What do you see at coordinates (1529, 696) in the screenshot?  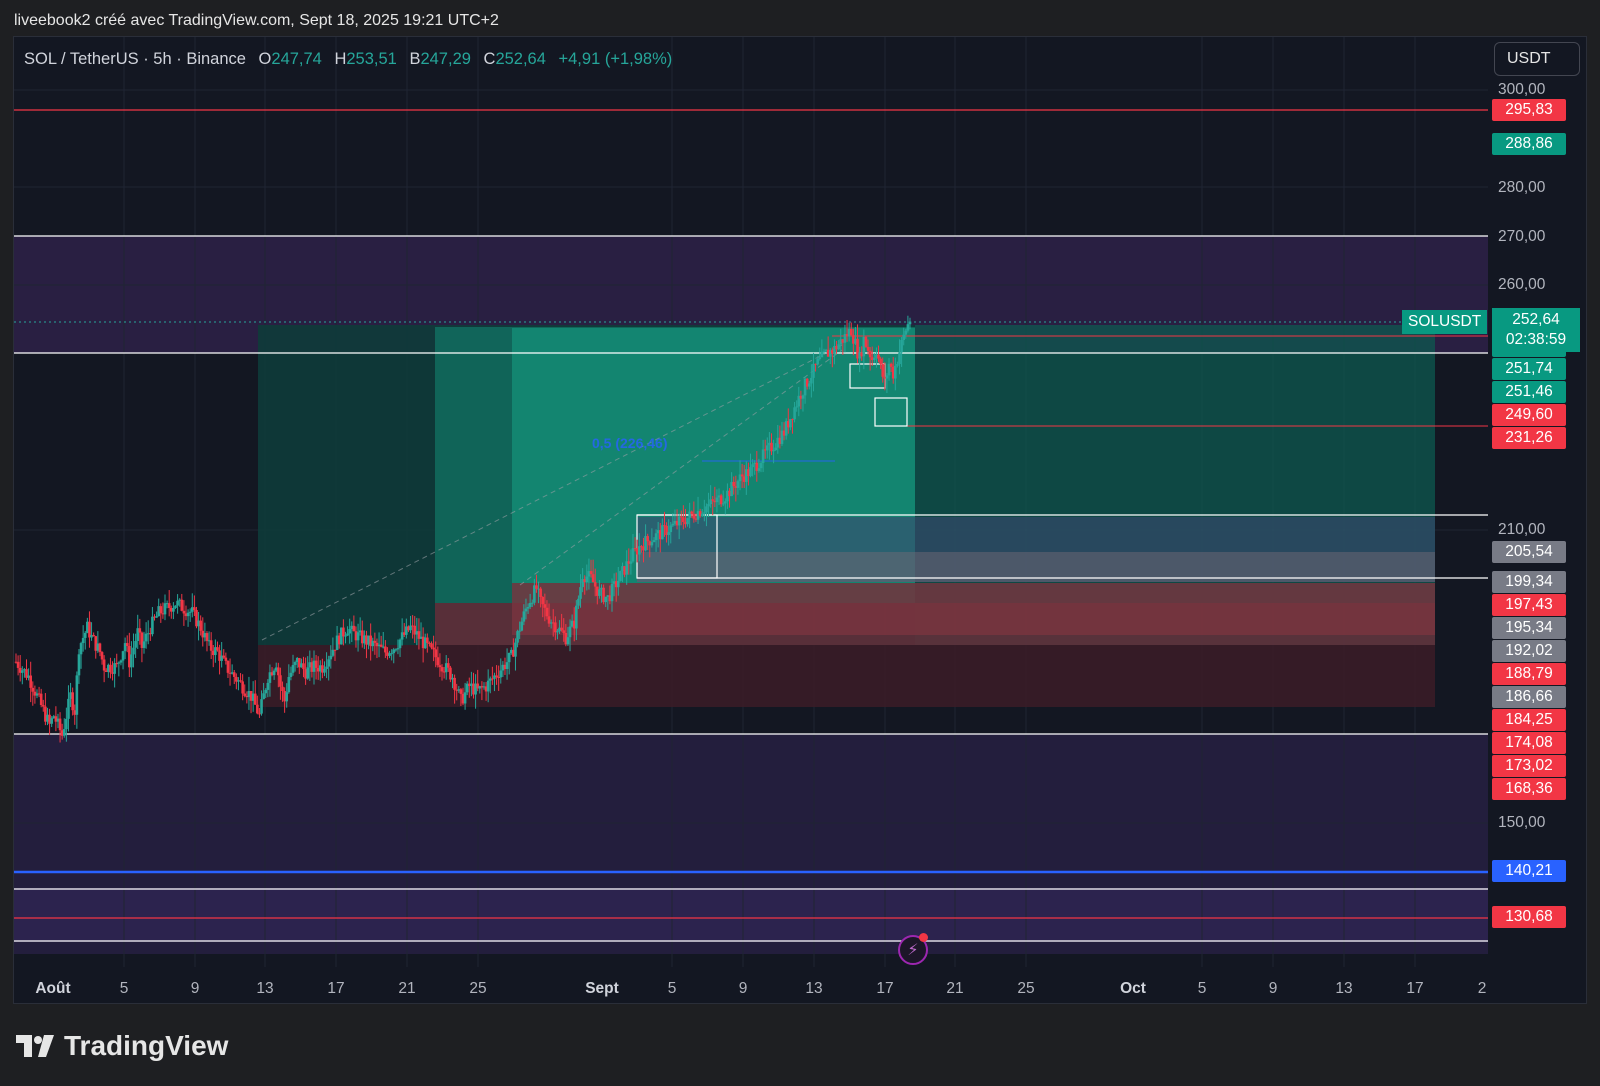 I see `price-tag: 186,66` at bounding box center [1529, 696].